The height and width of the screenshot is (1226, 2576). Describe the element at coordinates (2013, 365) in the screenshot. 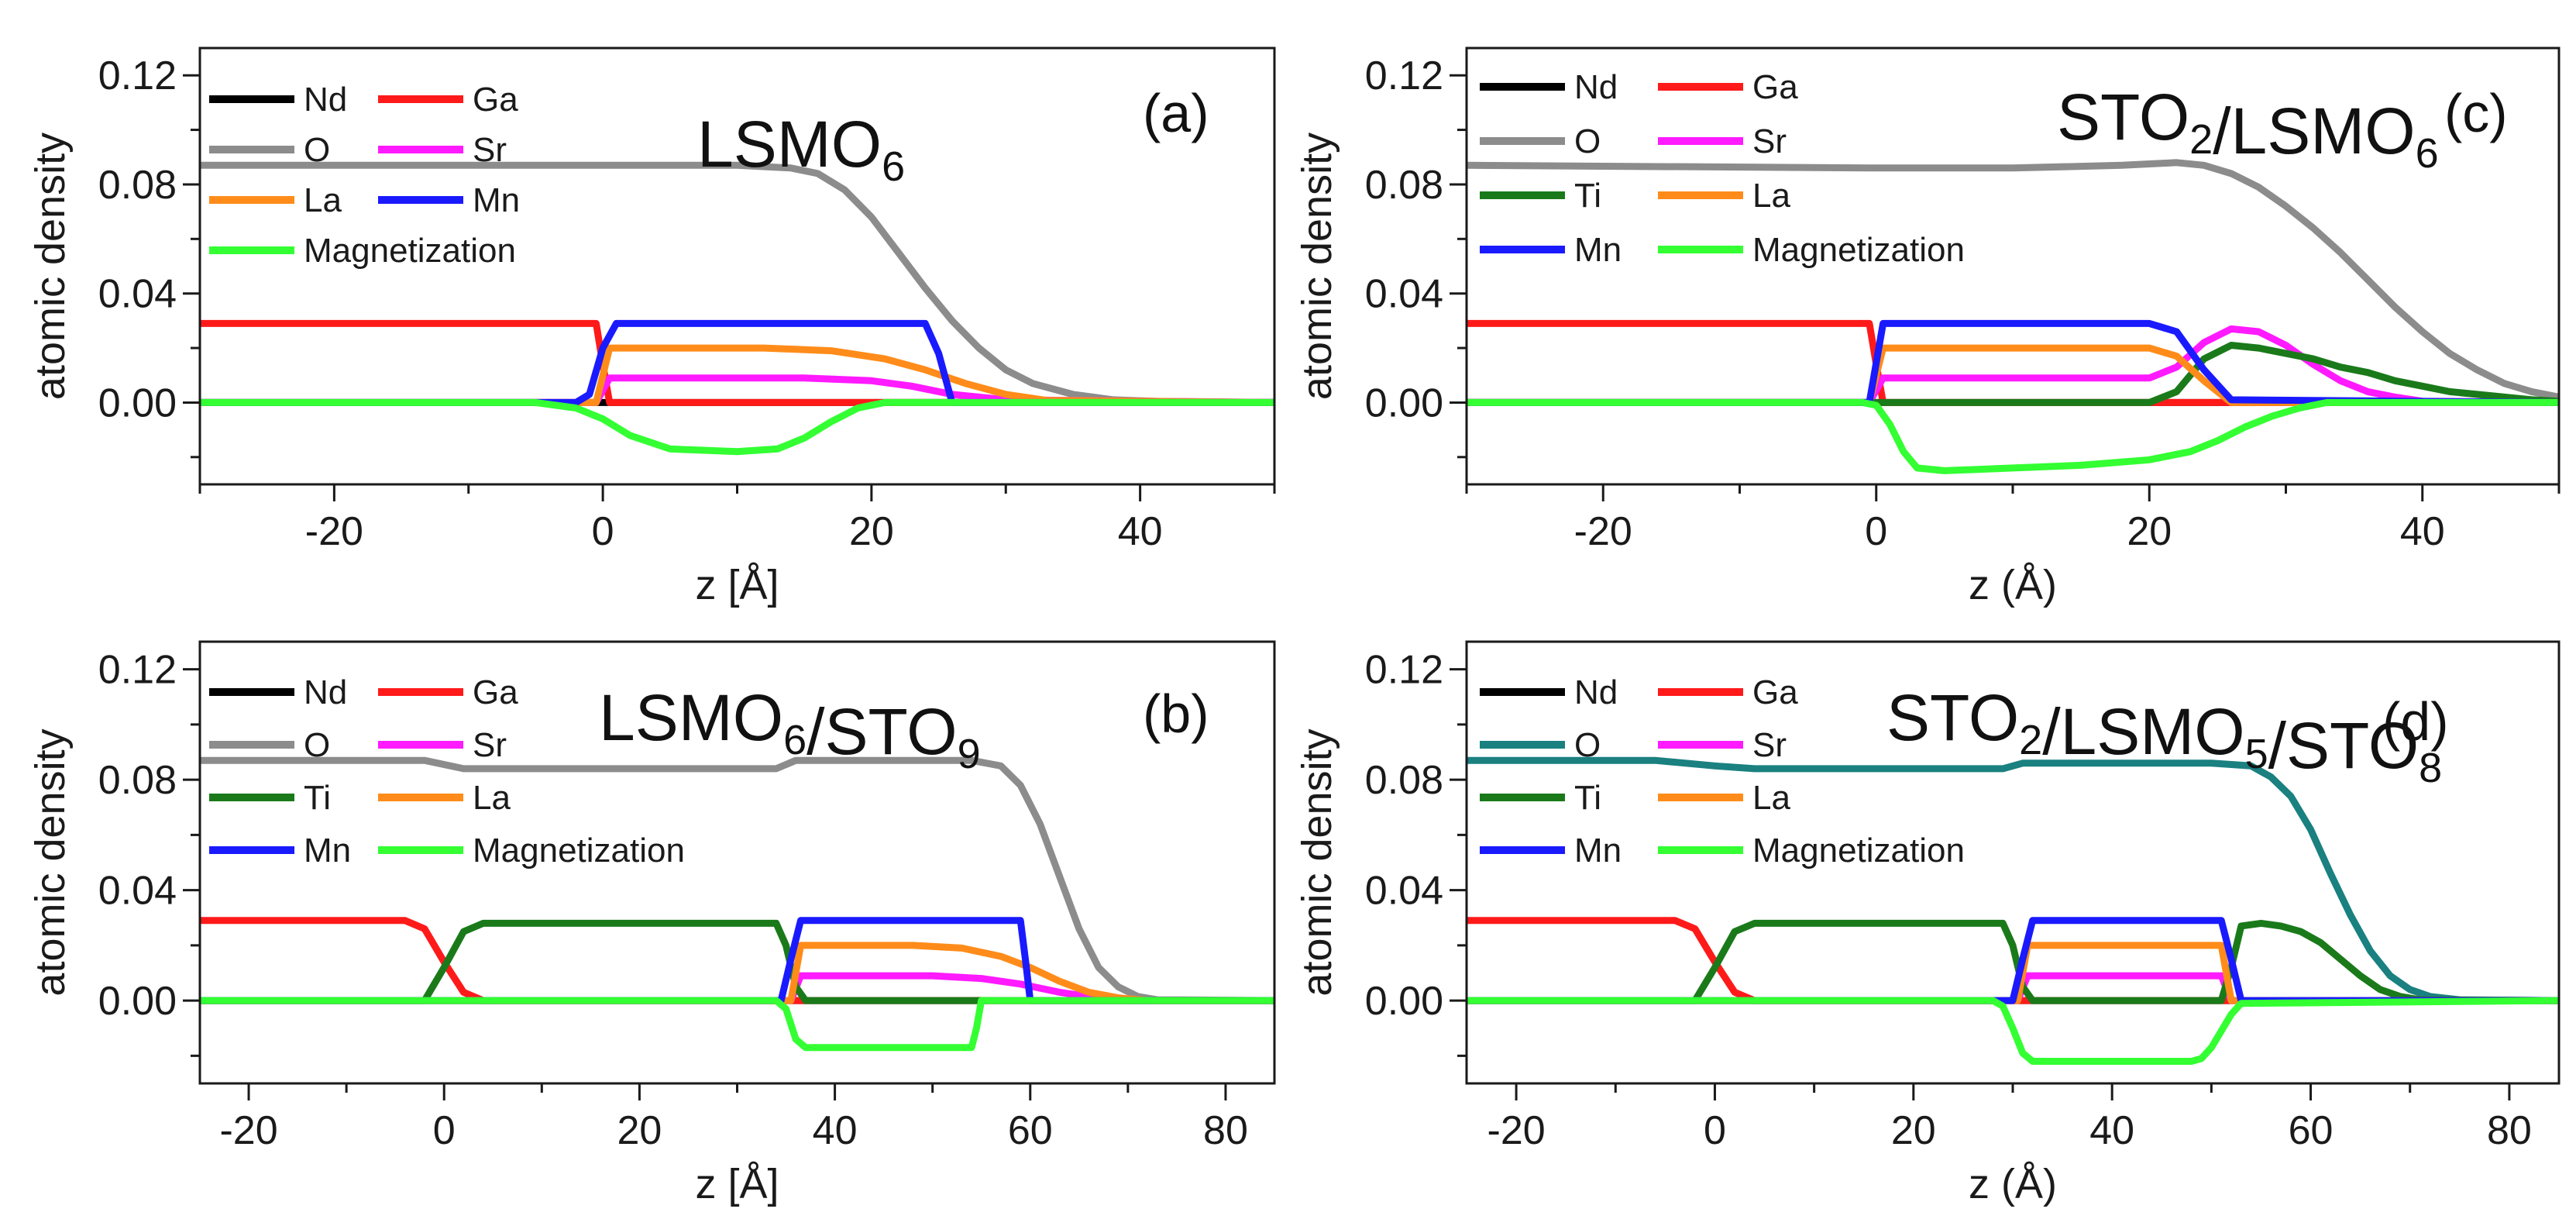

I see `series-sr-line` at that location.